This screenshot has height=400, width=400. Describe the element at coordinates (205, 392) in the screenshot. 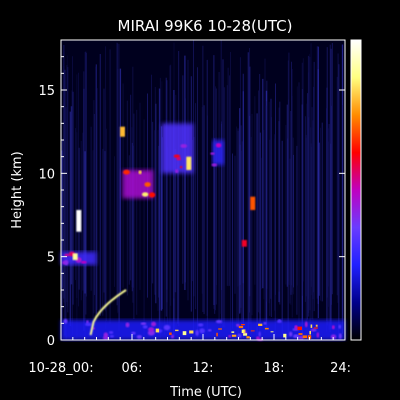

I see `x-axis-label: Time (UTC)` at that location.